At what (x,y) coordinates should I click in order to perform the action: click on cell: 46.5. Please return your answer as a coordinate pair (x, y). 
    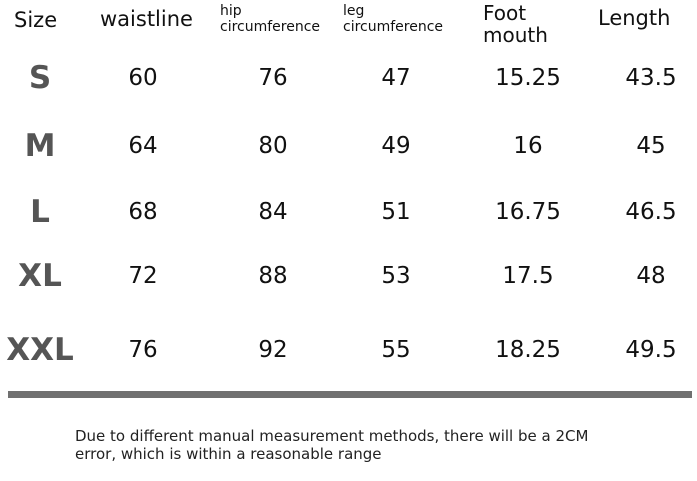
    Looking at the image, I should click on (651, 212).